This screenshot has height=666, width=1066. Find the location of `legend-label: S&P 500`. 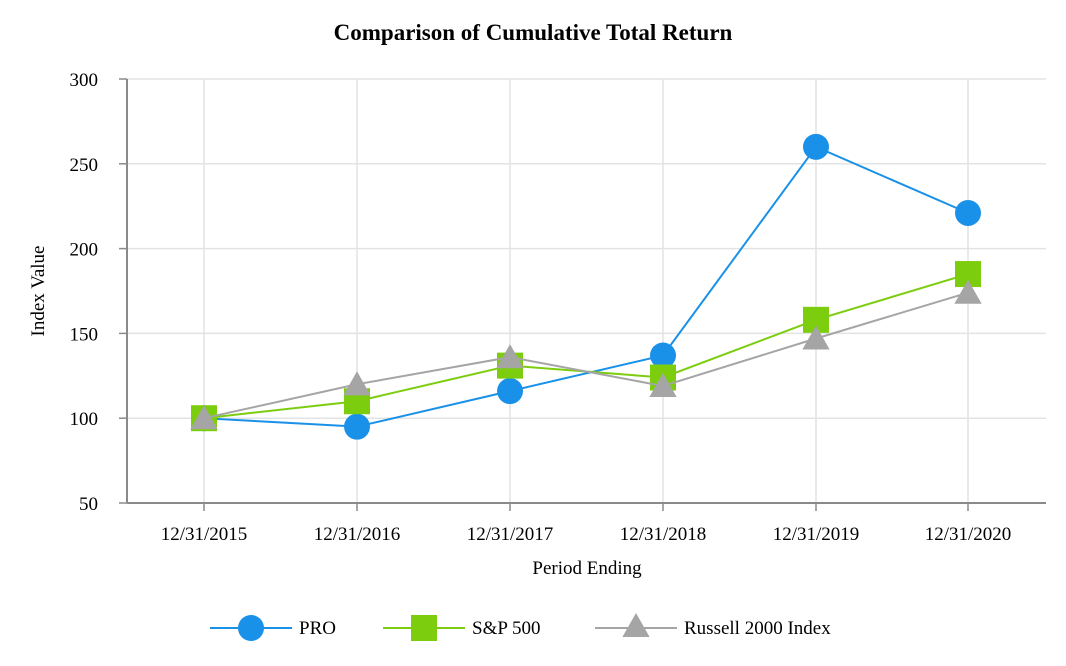

legend-label: S&P 500 is located at coordinates (506, 628).